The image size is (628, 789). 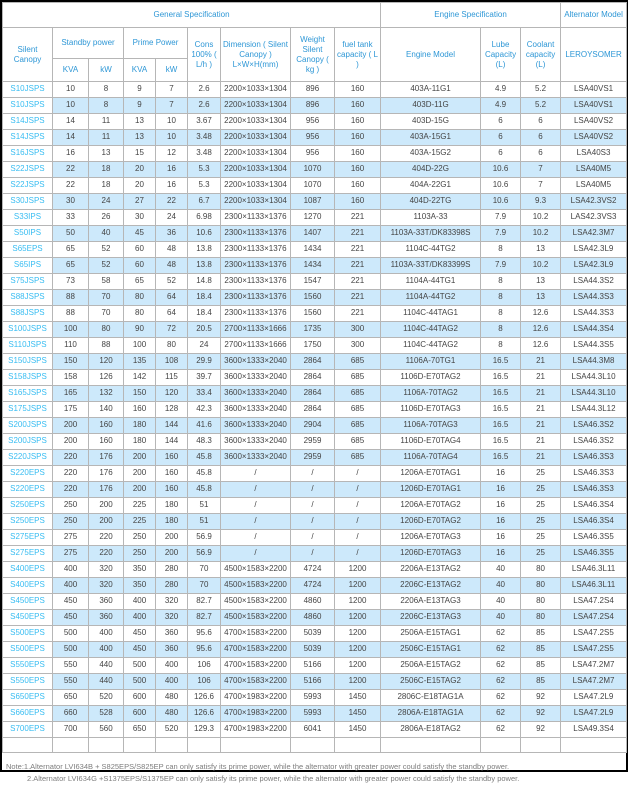 I want to click on model-link: S158JSPS, so click(x=27, y=377).